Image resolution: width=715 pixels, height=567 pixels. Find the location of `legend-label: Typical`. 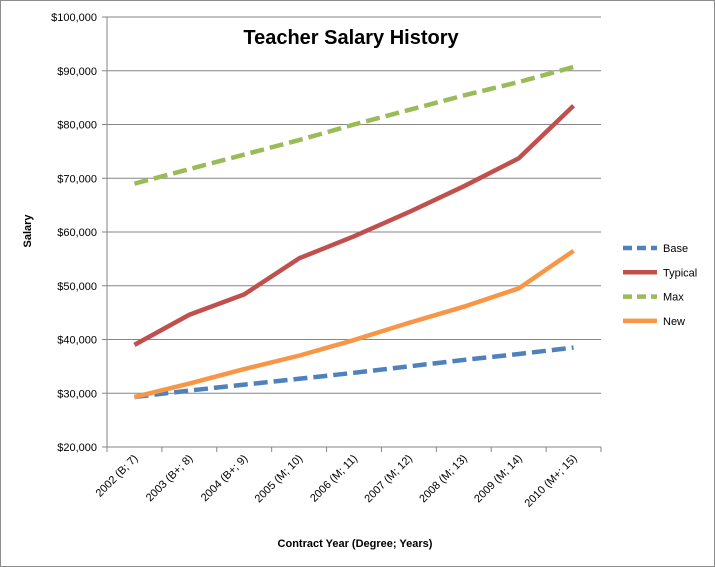

legend-label: Typical is located at coordinates (680, 273).